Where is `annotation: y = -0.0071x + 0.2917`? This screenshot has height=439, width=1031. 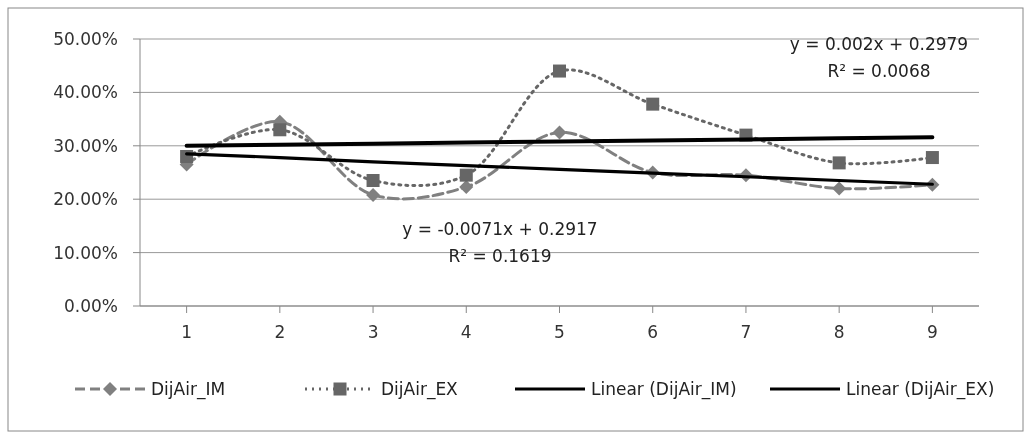
annotation: y = -0.0071x + 0.2917 is located at coordinates (500, 229).